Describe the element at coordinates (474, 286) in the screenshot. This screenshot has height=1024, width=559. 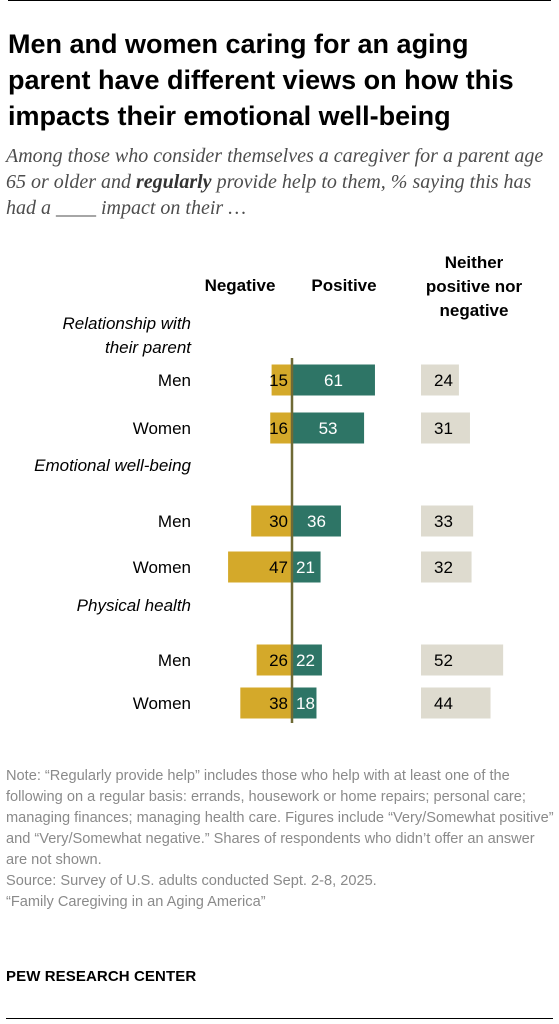
I see `header-neither-line: positive nor` at that location.